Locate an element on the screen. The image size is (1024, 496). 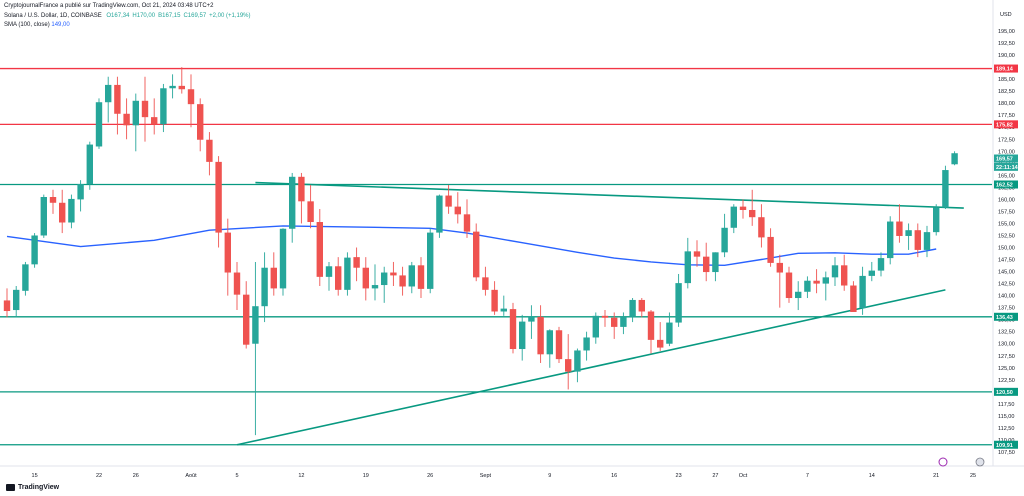
flag-icon is located at coordinates (980, 462).